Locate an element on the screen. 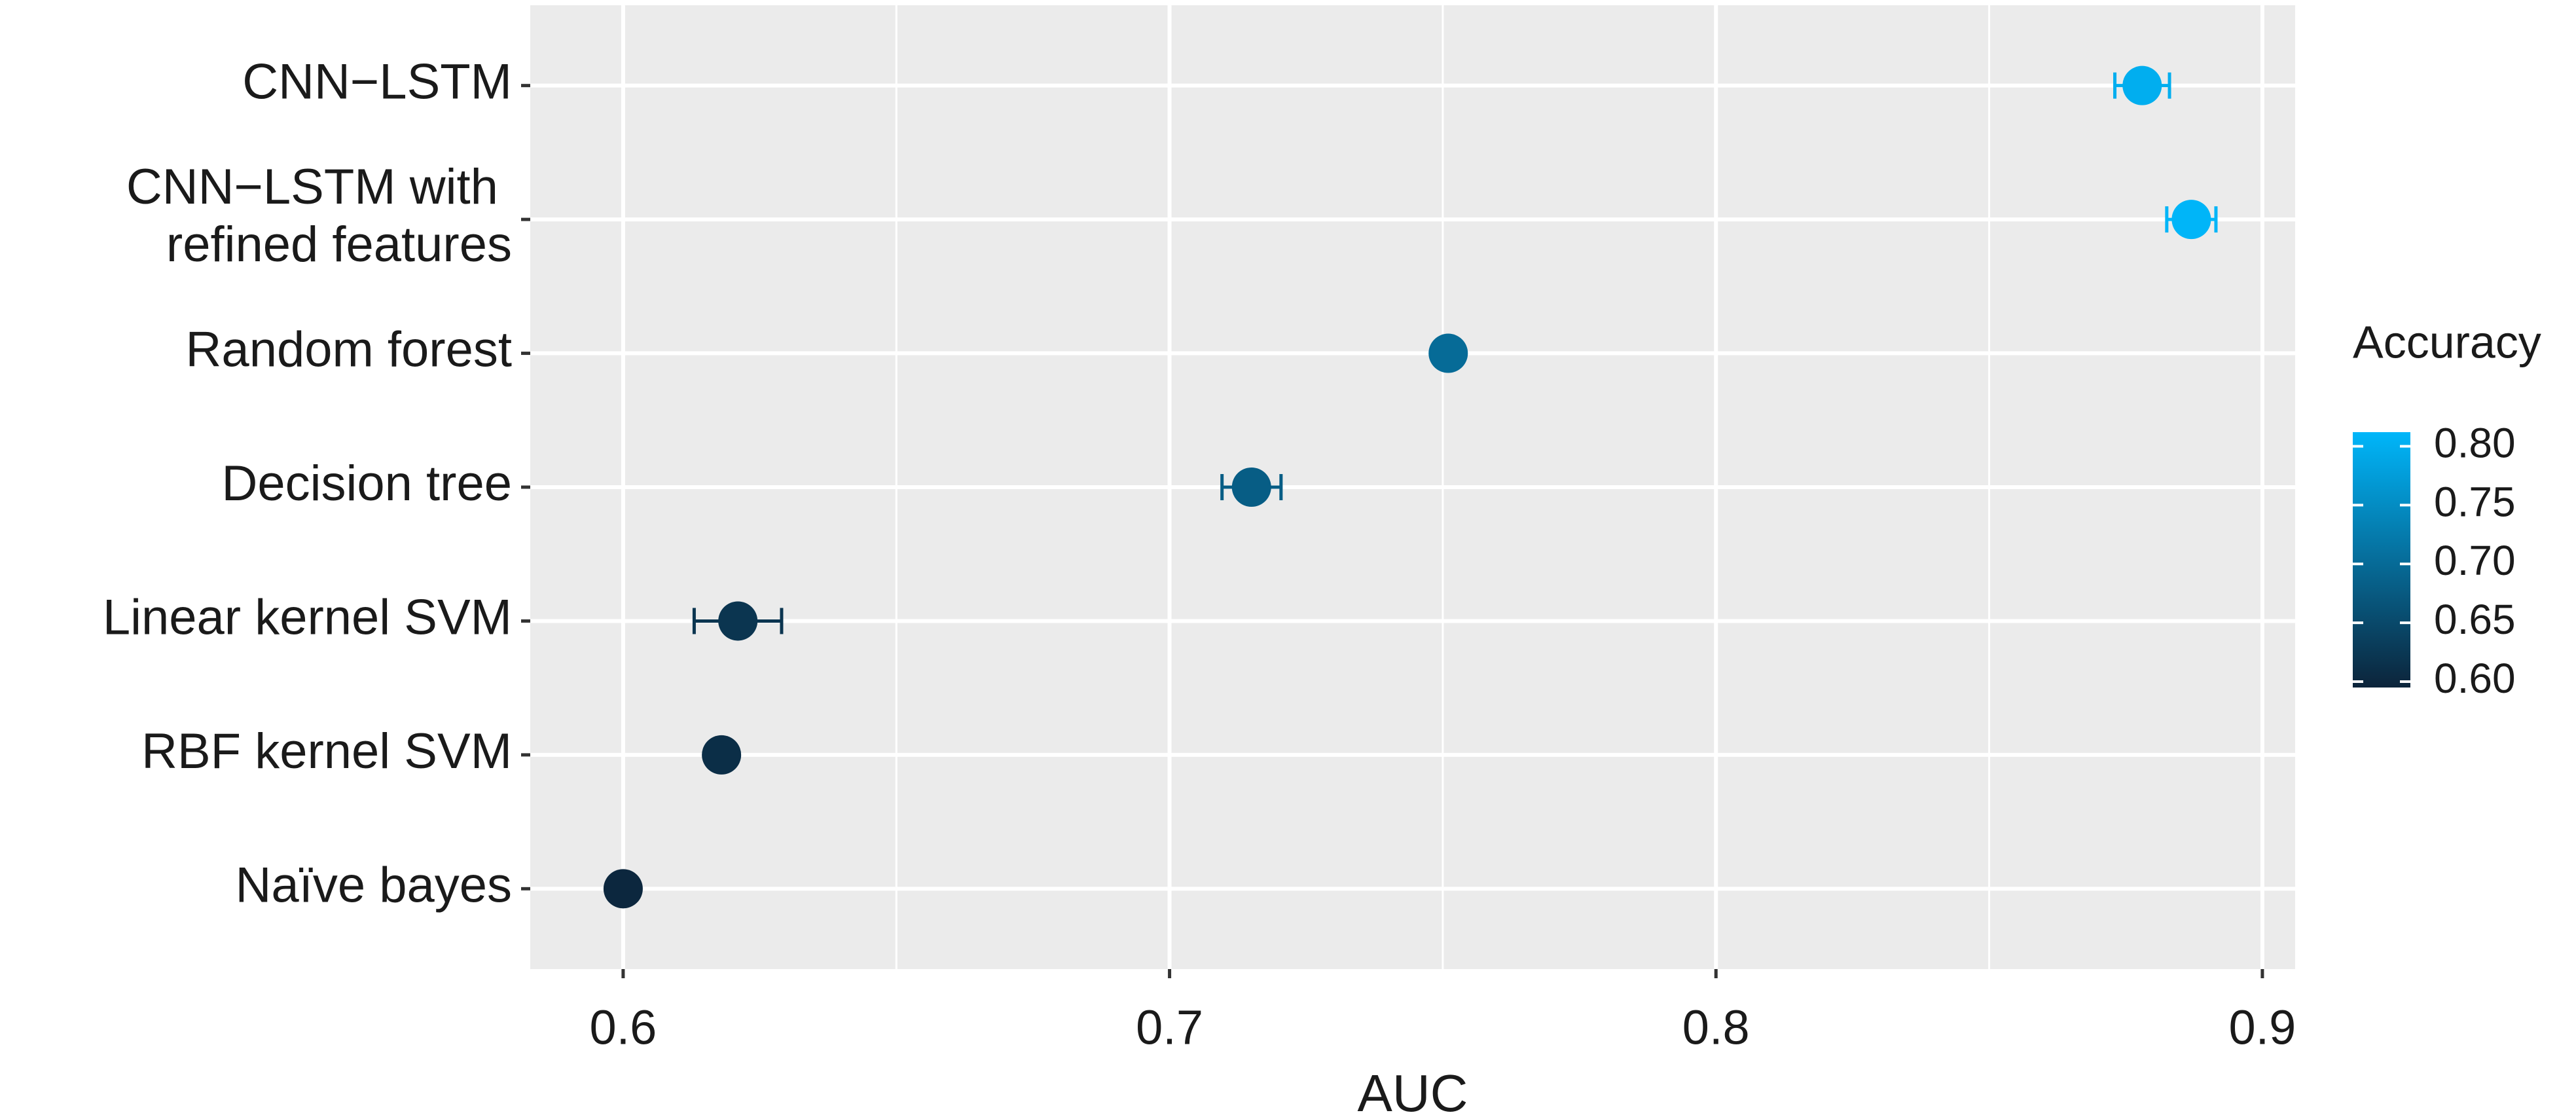 The width and height of the screenshot is (2576, 1119). y-tick-label: RBF kernel SVM is located at coordinates (326, 751).